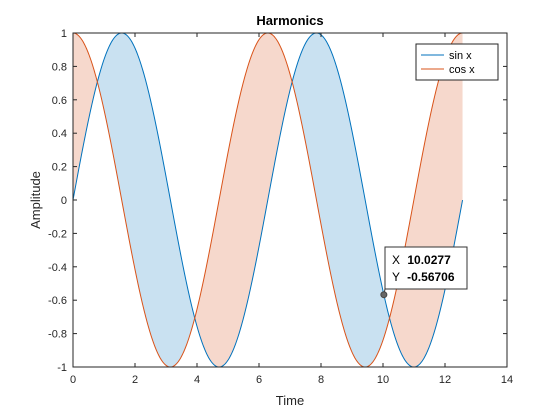 The height and width of the screenshot is (420, 560). What do you see at coordinates (431, 277) in the screenshot?
I see `datatip-y-value: -0.56706` at bounding box center [431, 277].